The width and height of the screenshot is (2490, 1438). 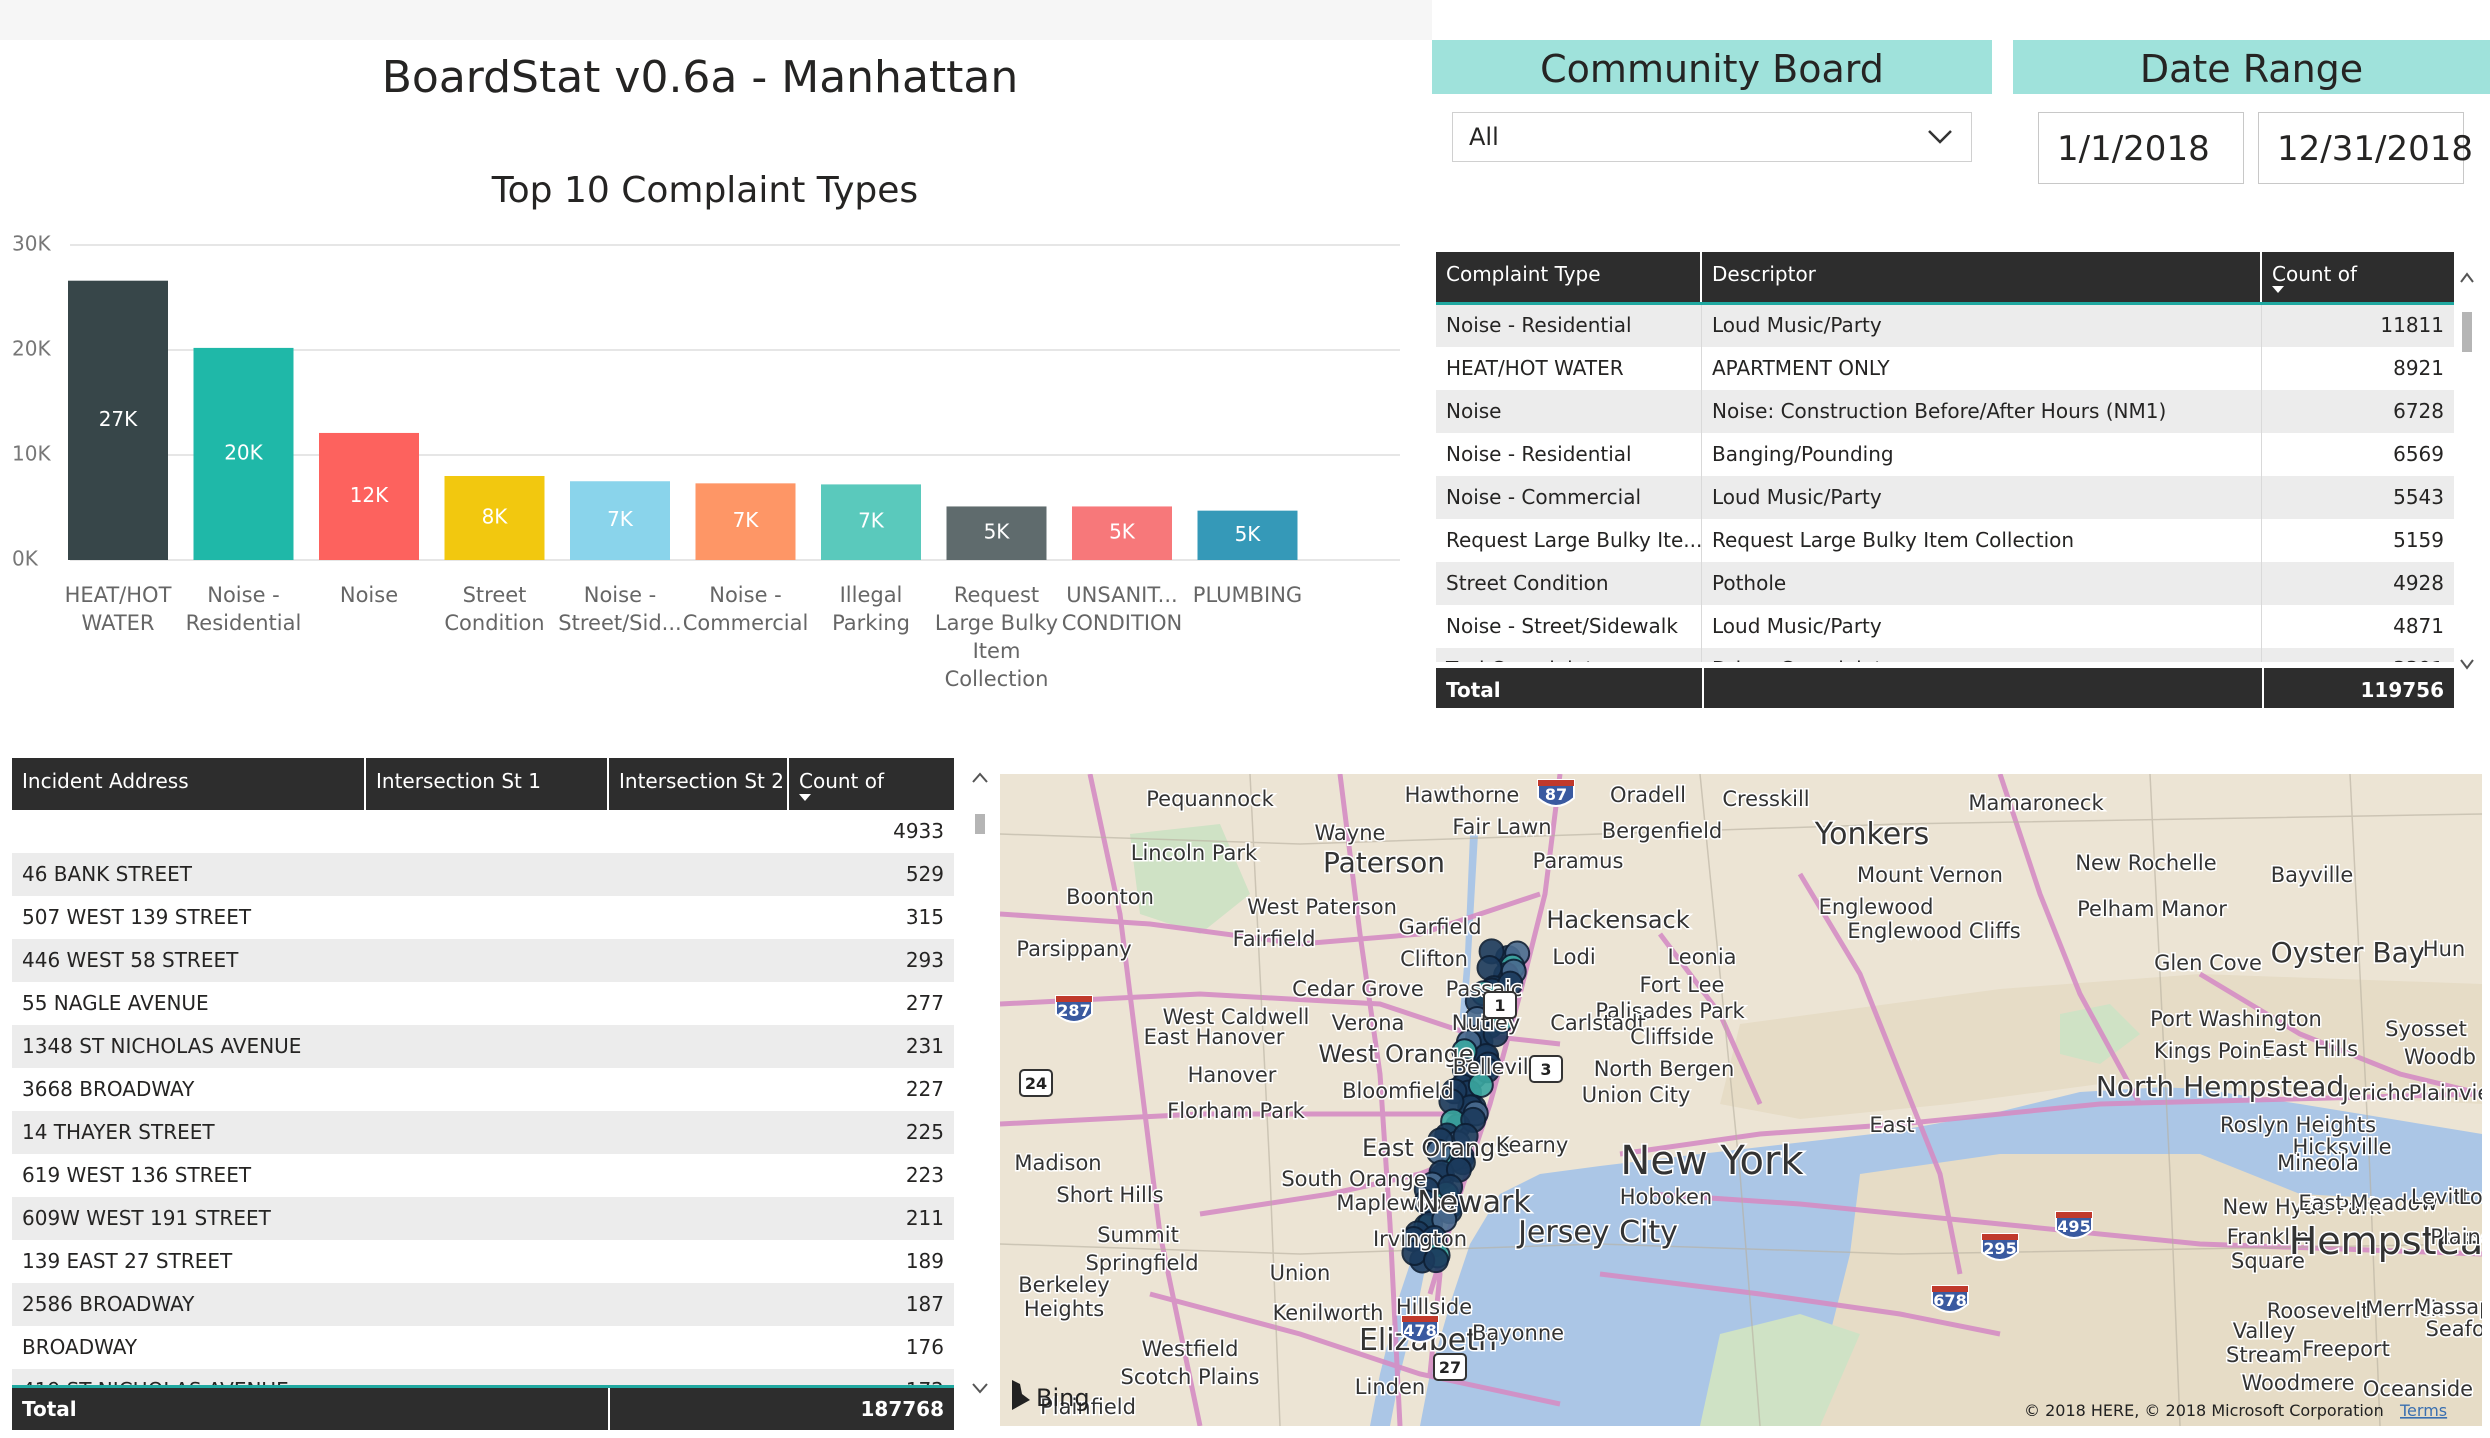 I want to click on table-row: 139 EAST 27 STREET 189, so click(x=483, y=1261).